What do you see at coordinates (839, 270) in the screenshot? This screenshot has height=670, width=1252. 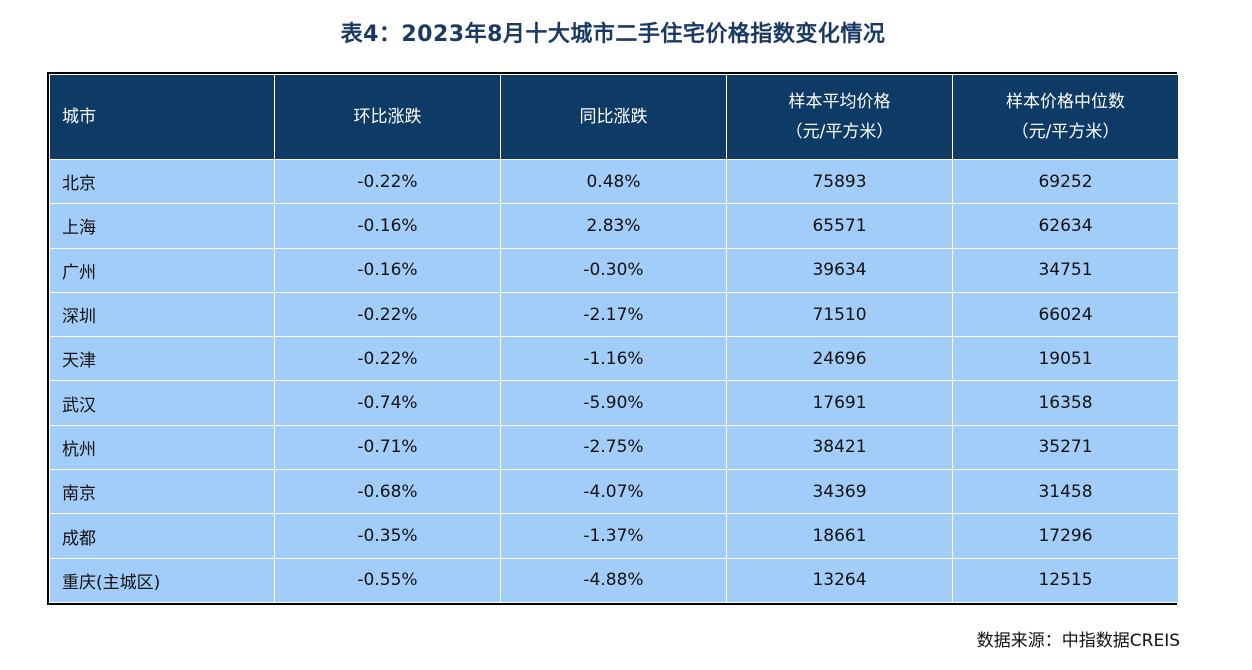 I see `cell-avg-price: 39634` at bounding box center [839, 270].